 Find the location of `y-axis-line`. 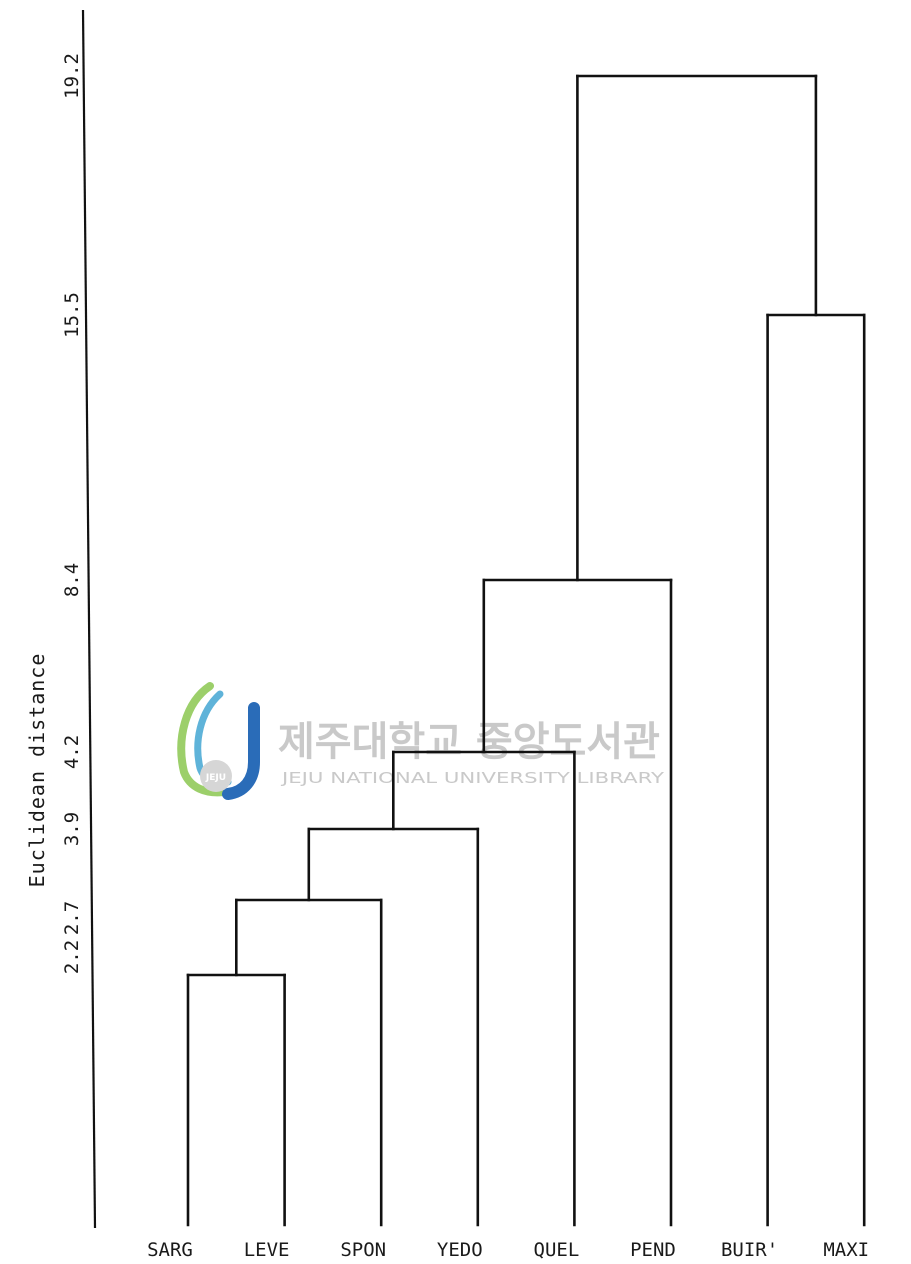

y-axis-line is located at coordinates (89, 619).